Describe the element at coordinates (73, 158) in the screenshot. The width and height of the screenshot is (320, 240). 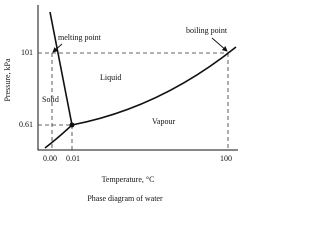
I see `x-tick-label: 0.01` at that location.